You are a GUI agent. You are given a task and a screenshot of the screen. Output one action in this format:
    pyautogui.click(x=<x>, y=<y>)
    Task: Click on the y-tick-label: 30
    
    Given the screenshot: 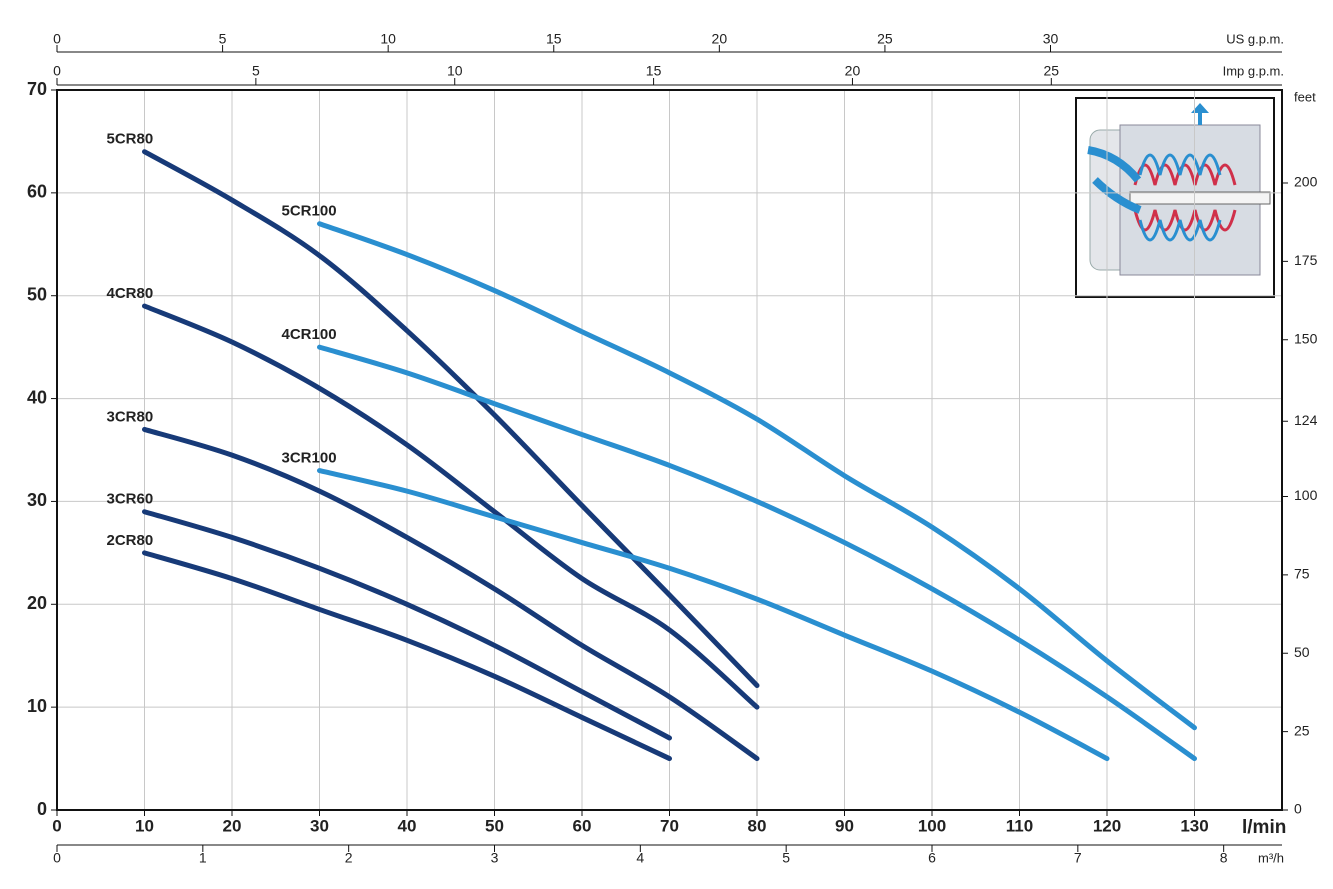 What is the action you would take?
    pyautogui.click(x=37, y=500)
    